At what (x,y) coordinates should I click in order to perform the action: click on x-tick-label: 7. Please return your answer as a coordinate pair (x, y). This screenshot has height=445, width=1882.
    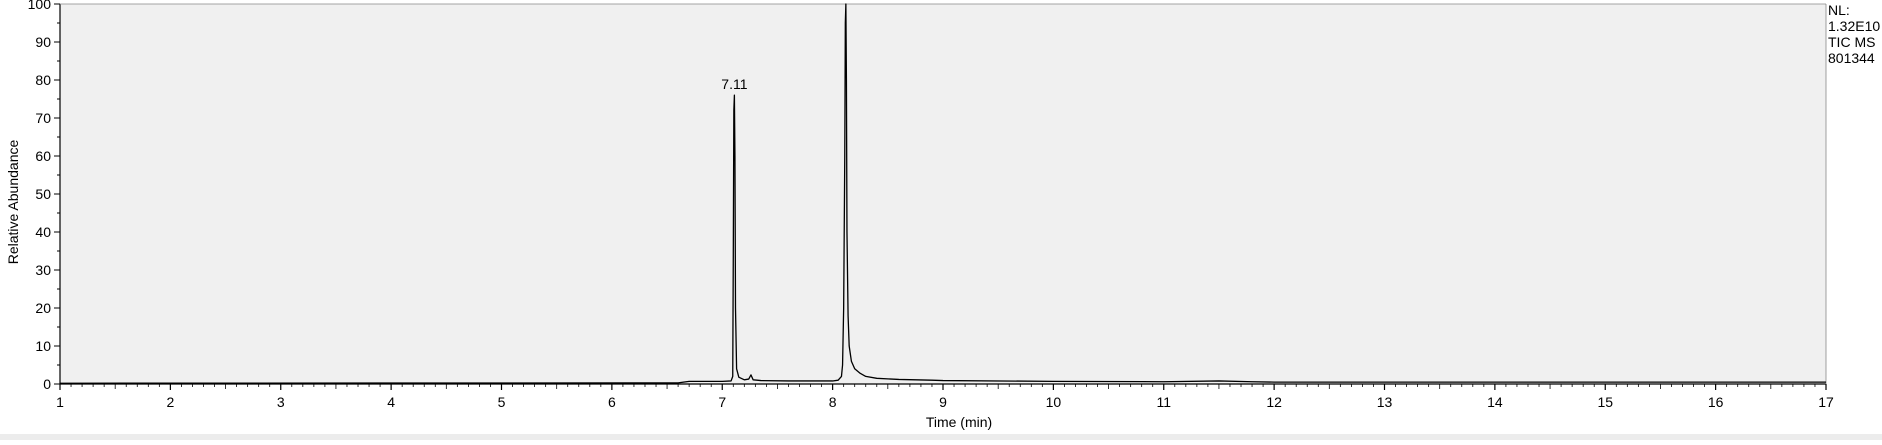
    Looking at the image, I should click on (722, 402).